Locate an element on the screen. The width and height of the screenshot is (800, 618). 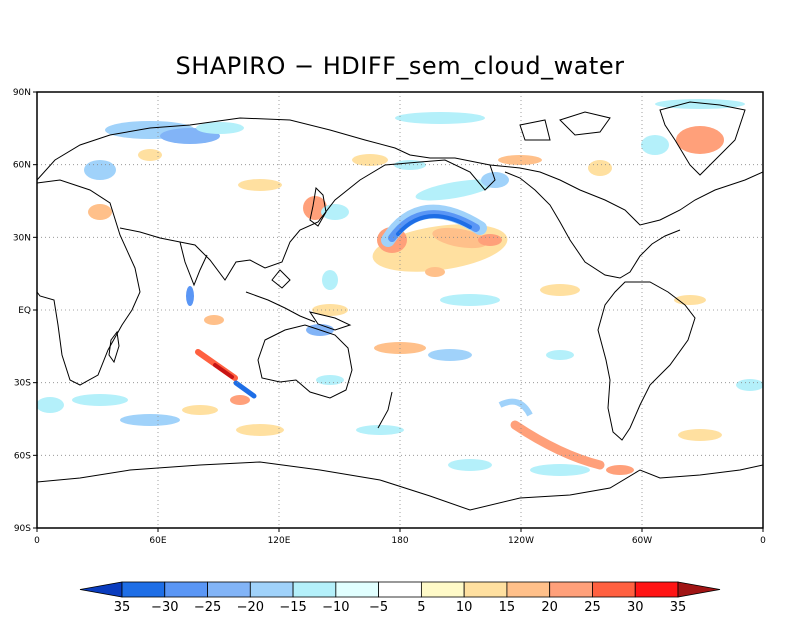
latitude-axis: 90N 60N 30N EQ 30S 60S 90S is located at coordinates (25, 311).